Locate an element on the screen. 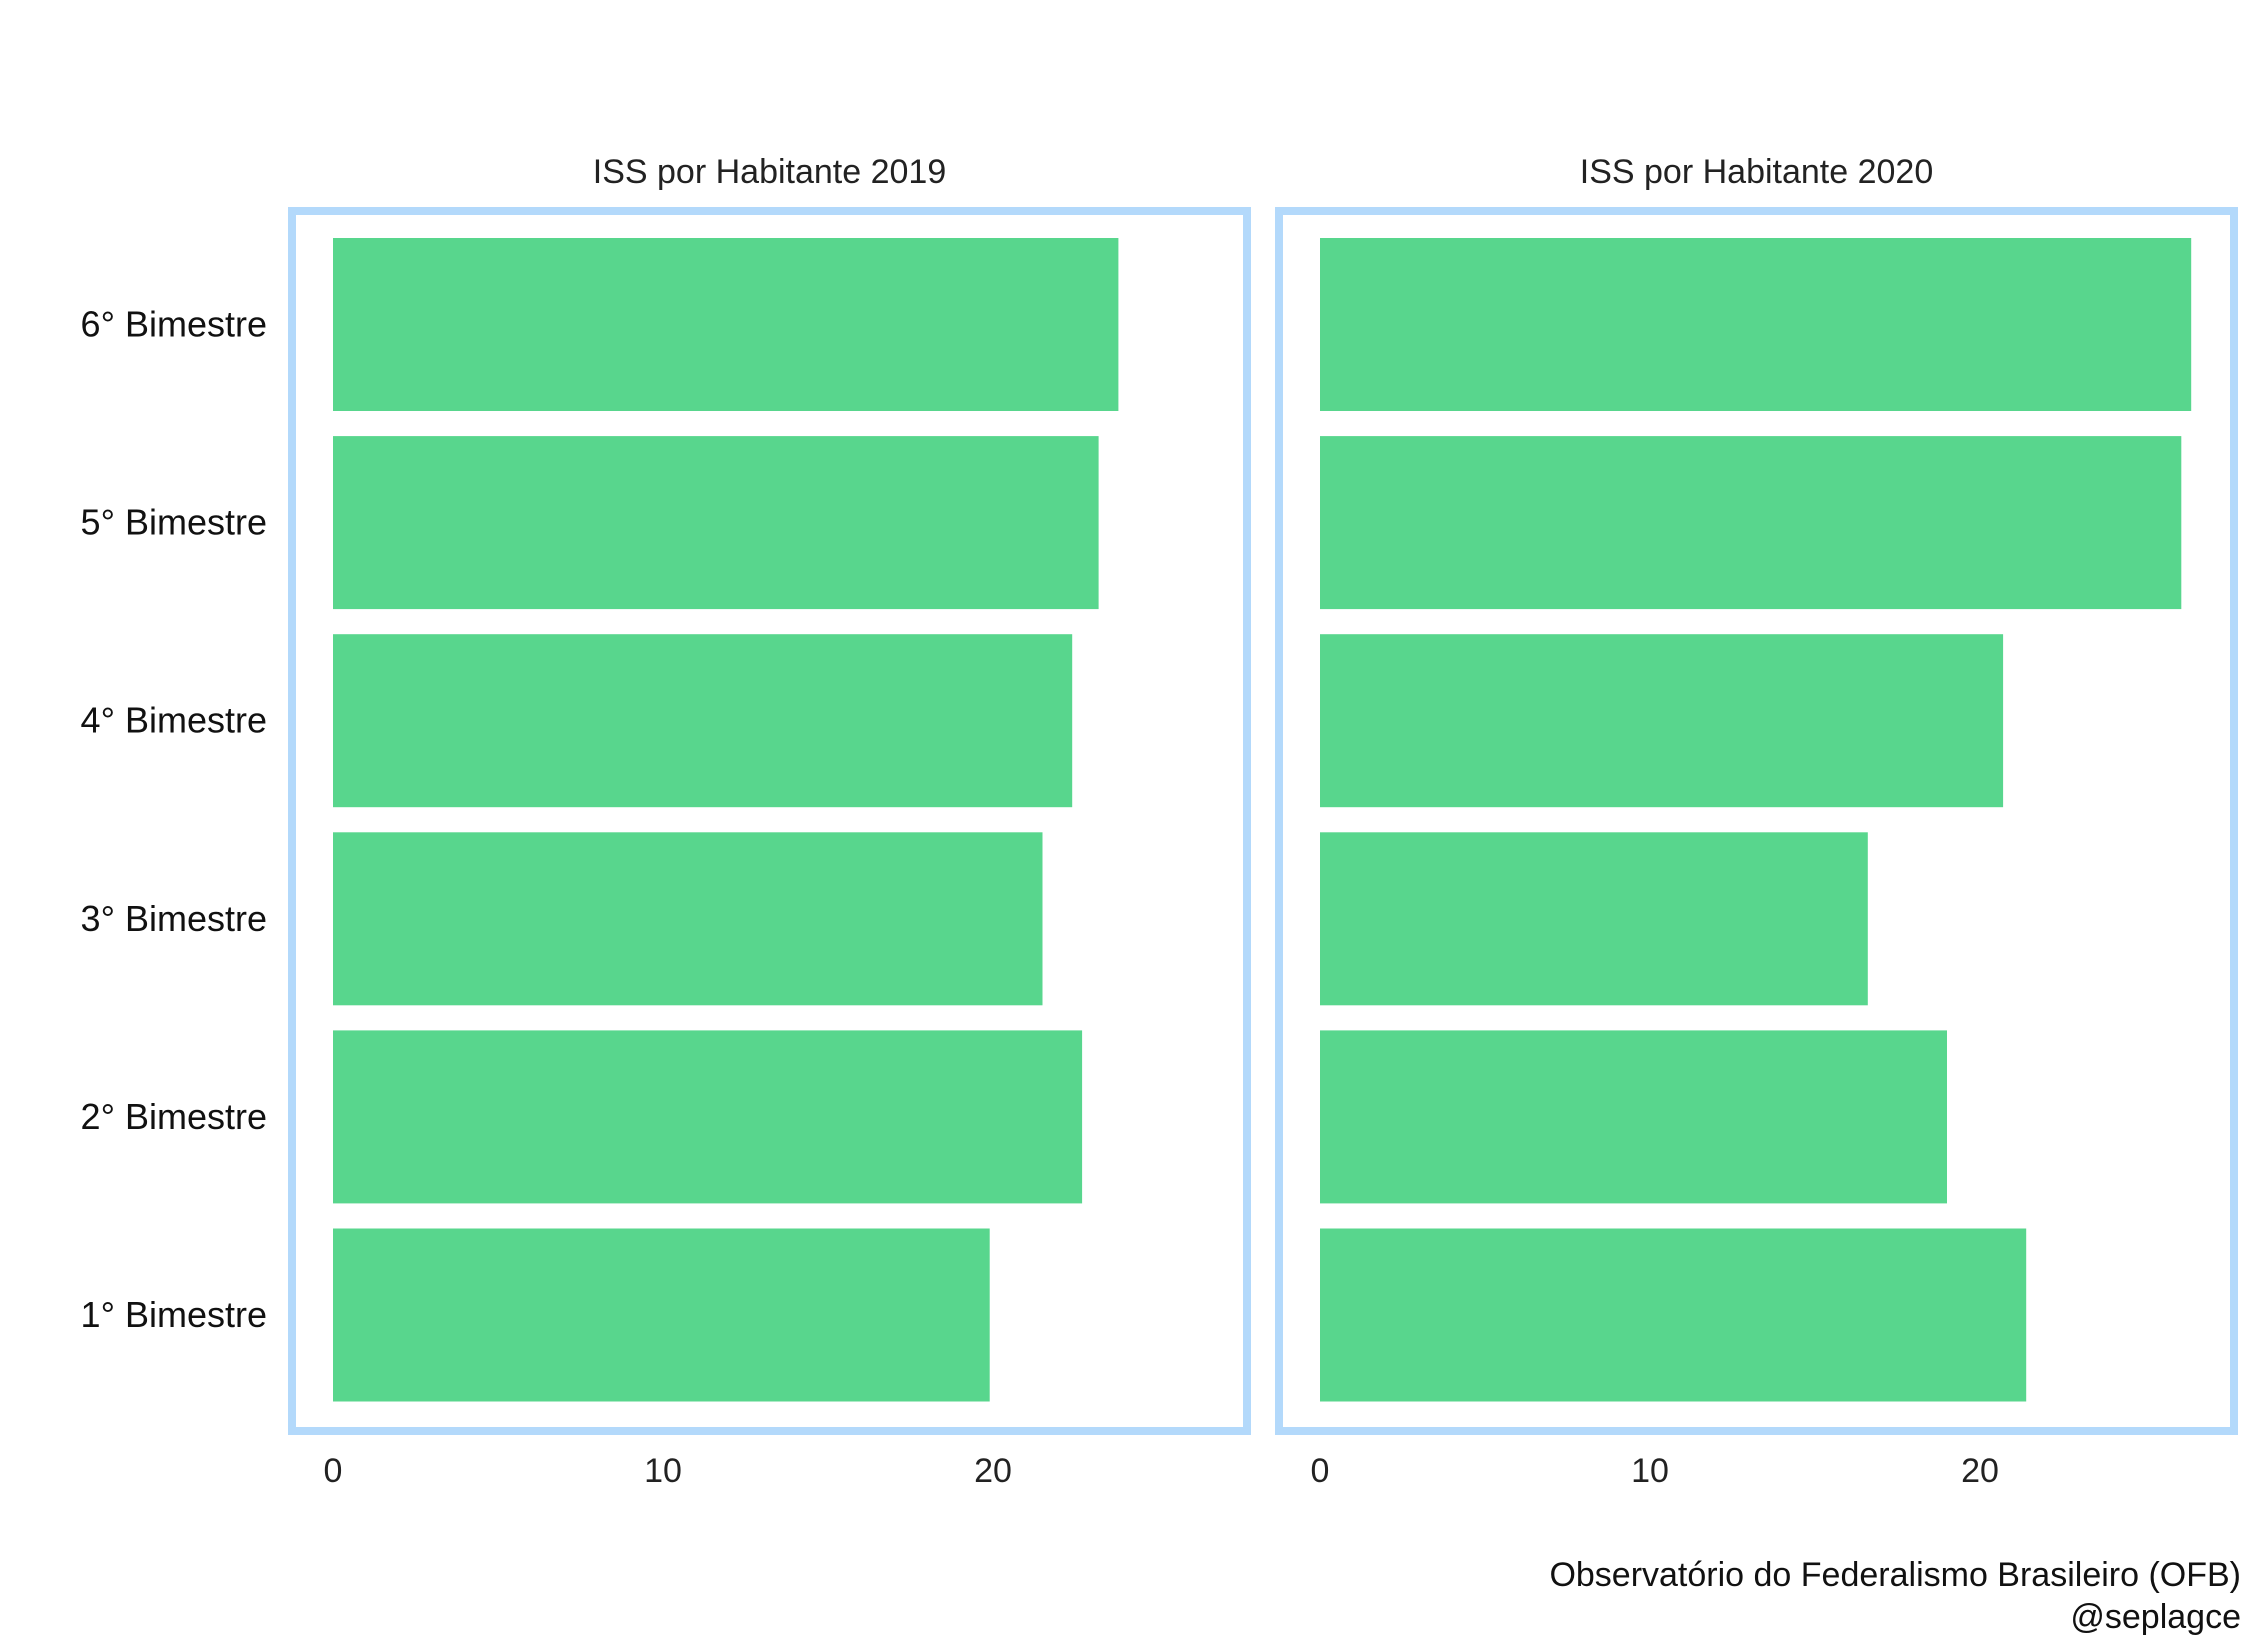 This screenshot has width=2250, height=1650. category-label: 4° Bimestre is located at coordinates (174, 720).